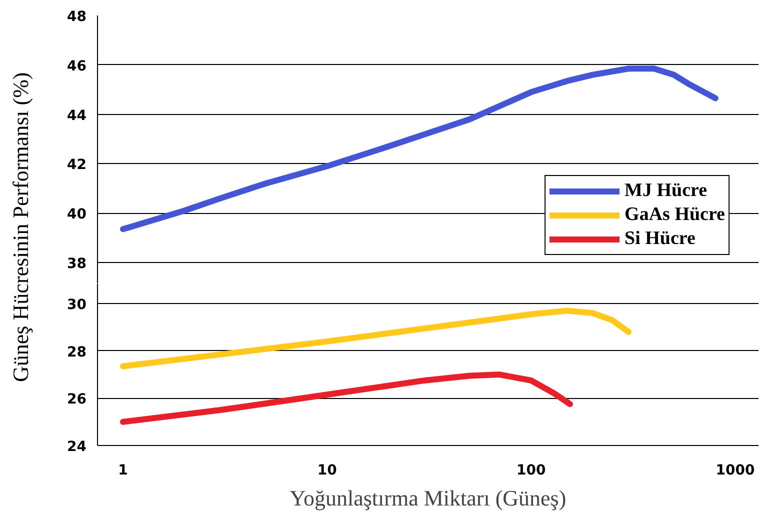  What do you see at coordinates (123, 470) in the screenshot?
I see `x-tick-label: 1` at bounding box center [123, 470].